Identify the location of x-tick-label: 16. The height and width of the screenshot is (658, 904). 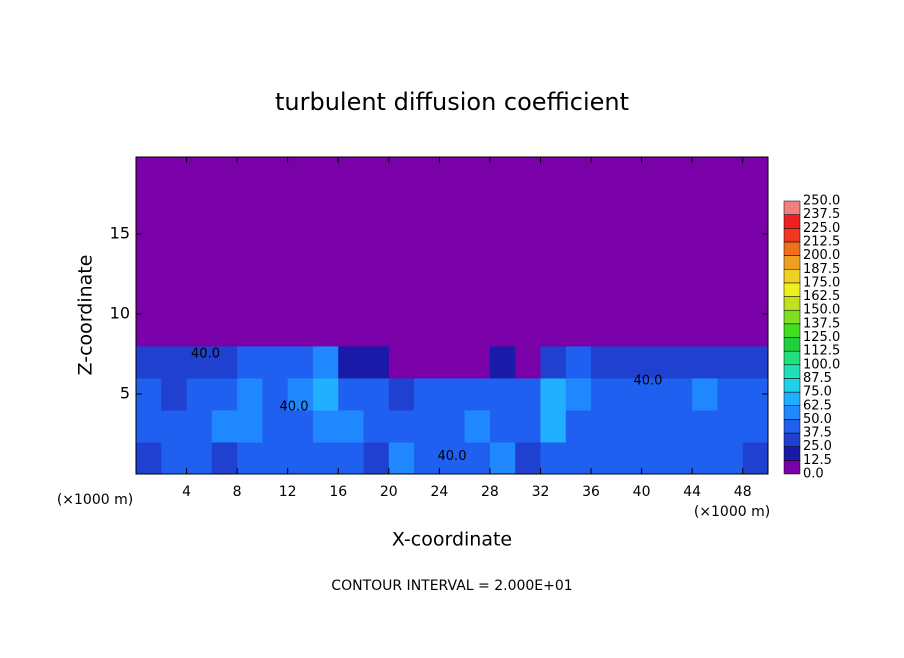
(338, 492).